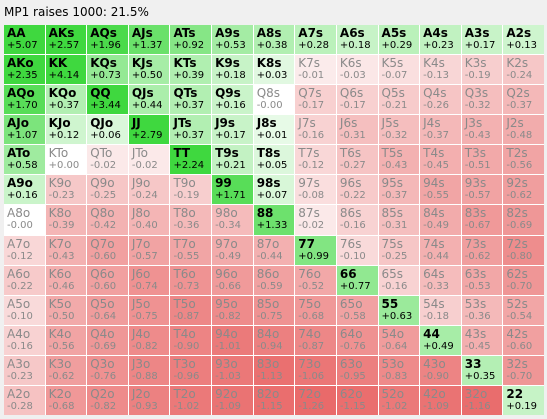 The width and height of the screenshot is (547, 419). Describe the element at coordinates (24, 190) in the screenshot. I see `hand-cell-a9o: A9o +0.16` at that location.